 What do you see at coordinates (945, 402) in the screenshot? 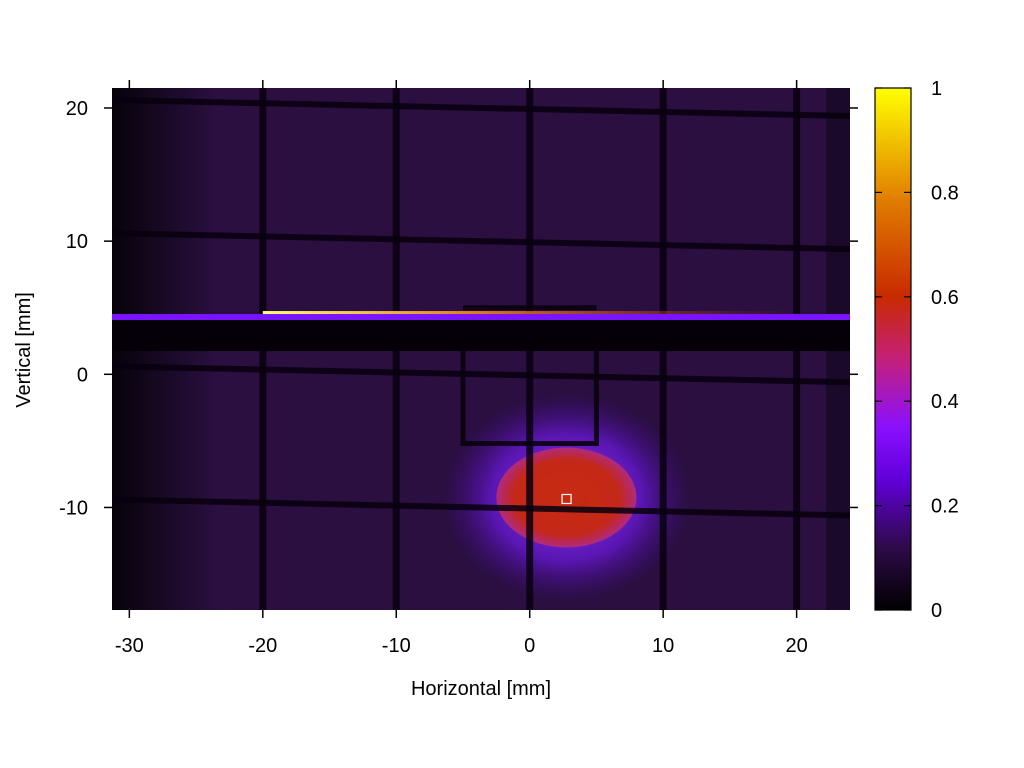
I see `colorbar-tick-label: 0.4` at bounding box center [945, 402].